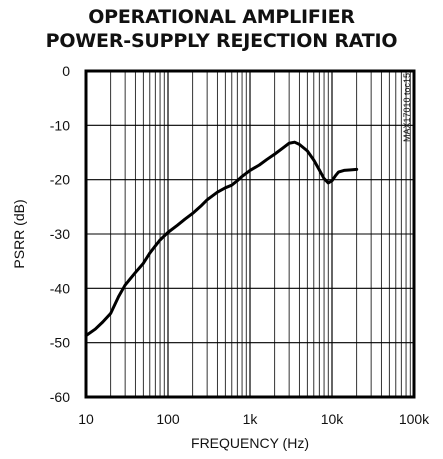 This screenshot has height=459, width=443. Describe the element at coordinates (60, 125) in the screenshot. I see `y-tick-label: -10` at that location.